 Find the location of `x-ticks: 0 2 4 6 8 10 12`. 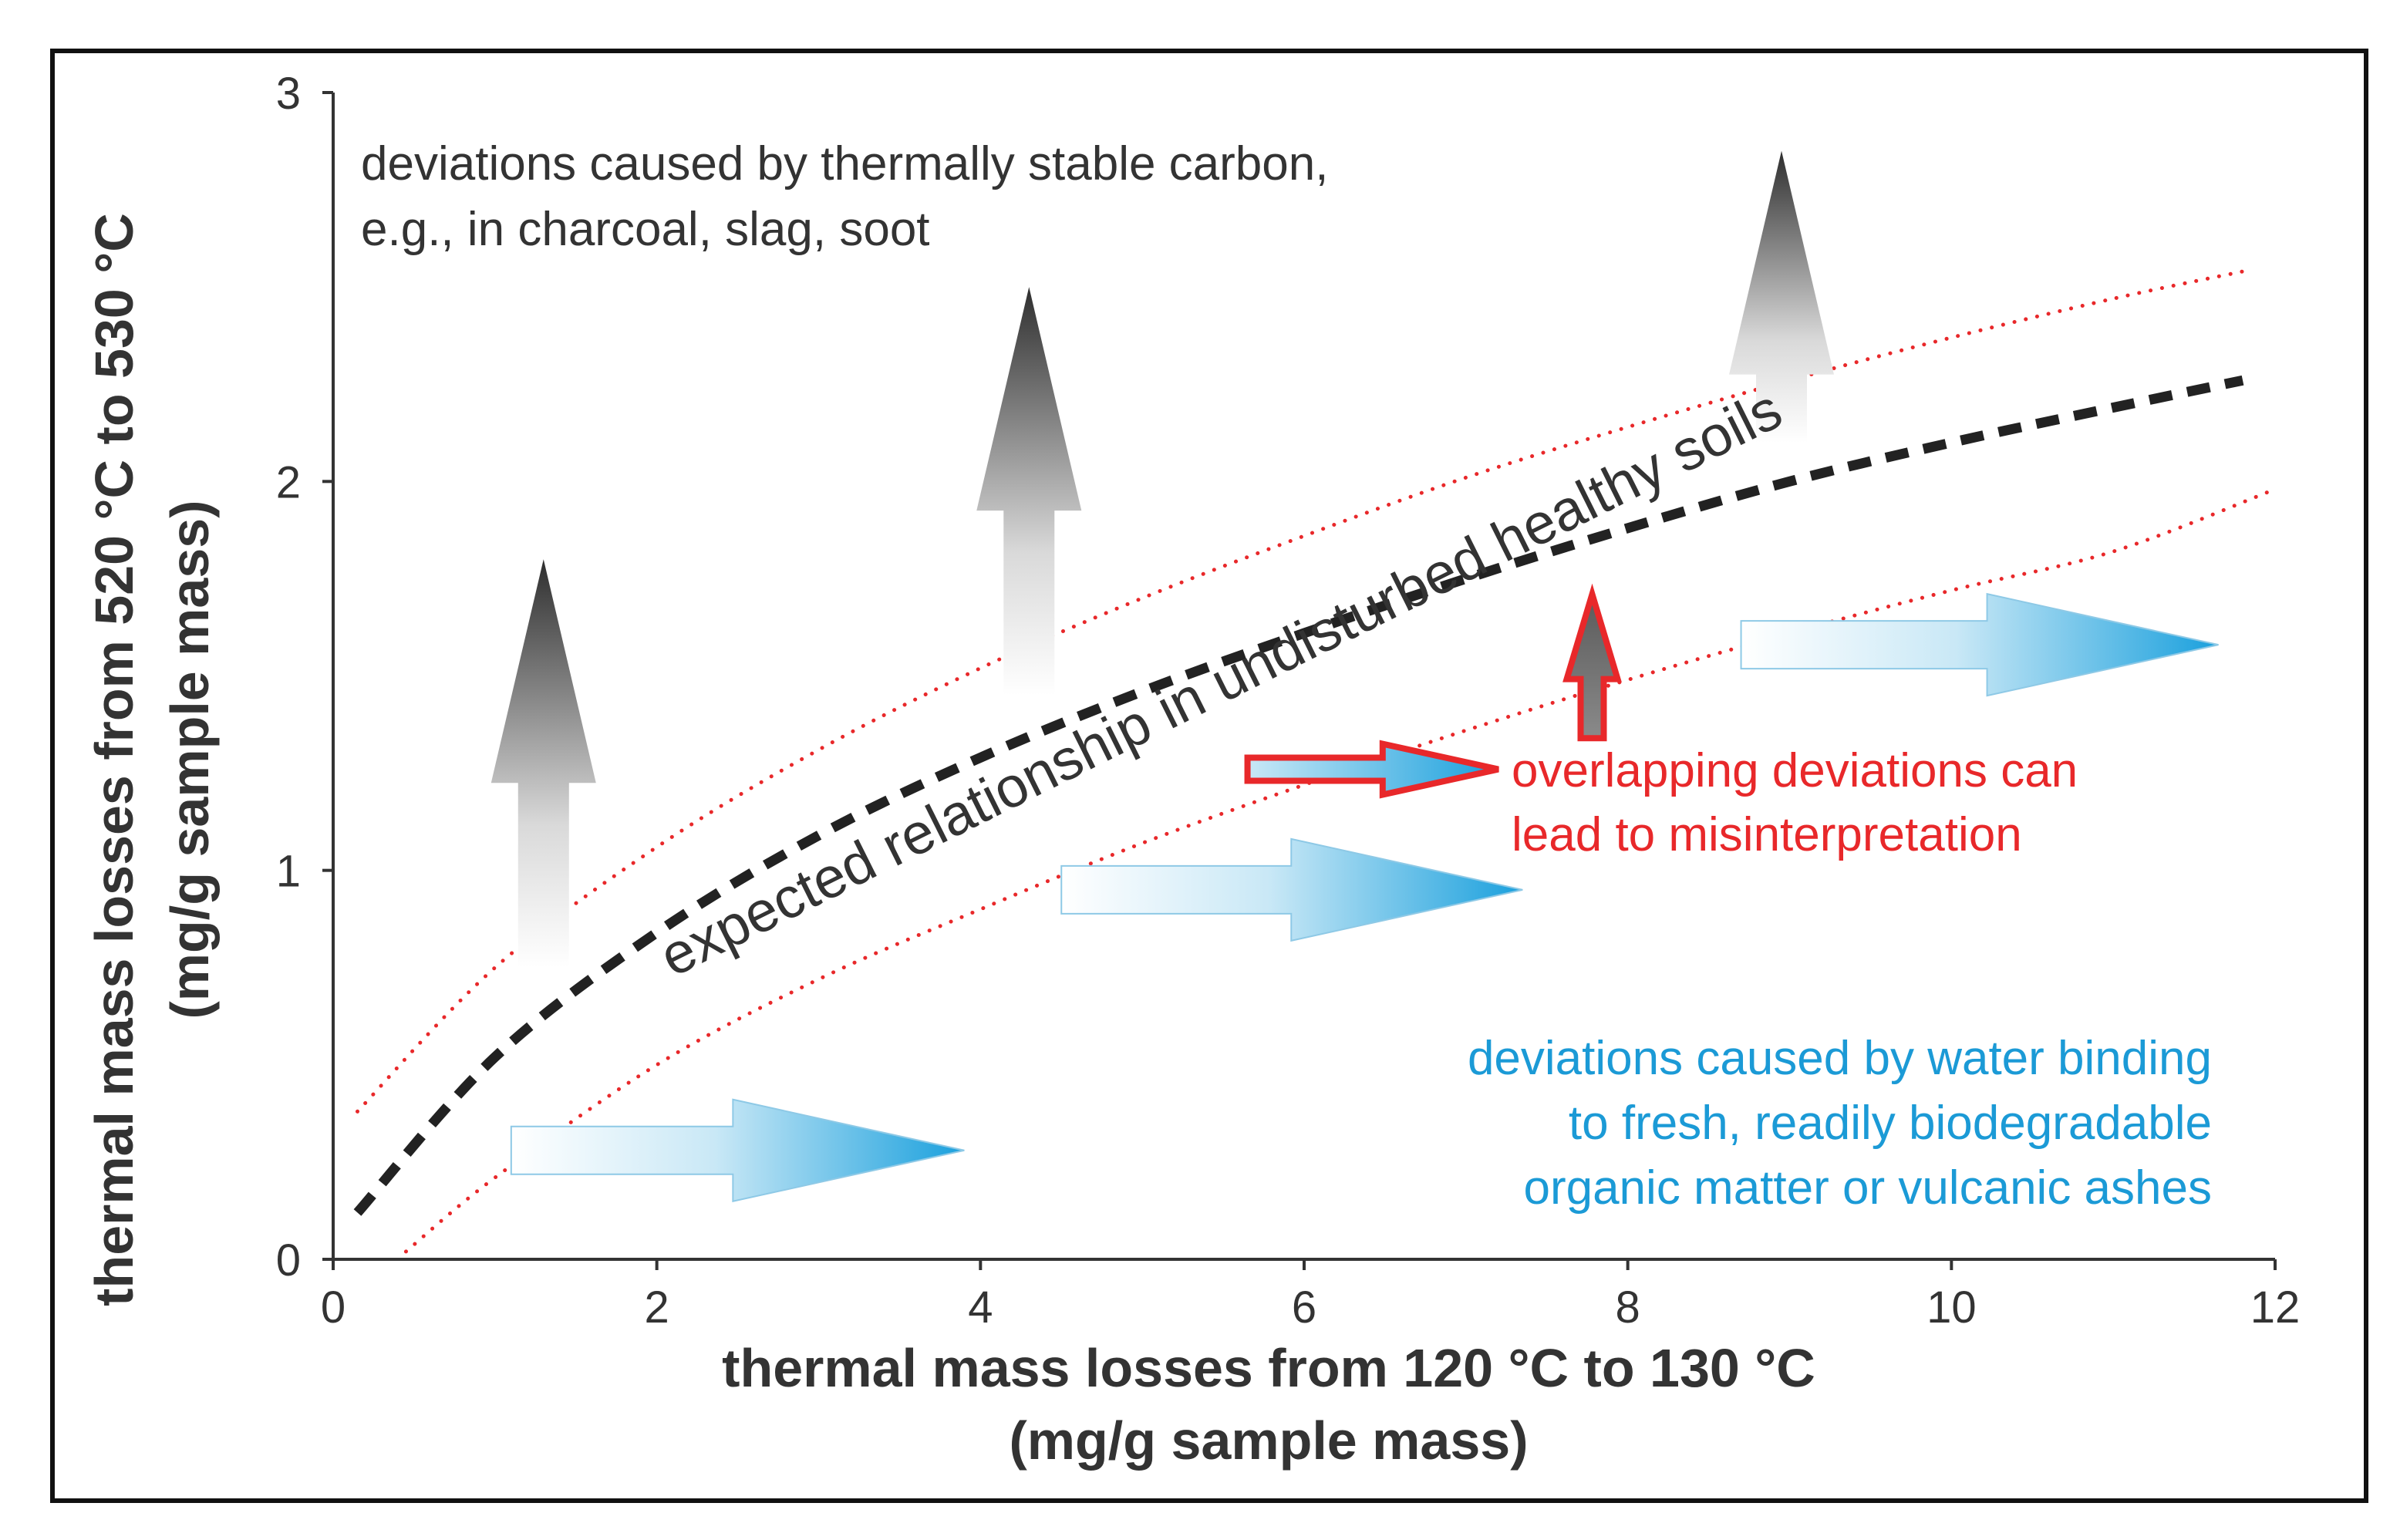

x-ticks: 0 2 4 6 8 10 12 is located at coordinates (1310, 1296).